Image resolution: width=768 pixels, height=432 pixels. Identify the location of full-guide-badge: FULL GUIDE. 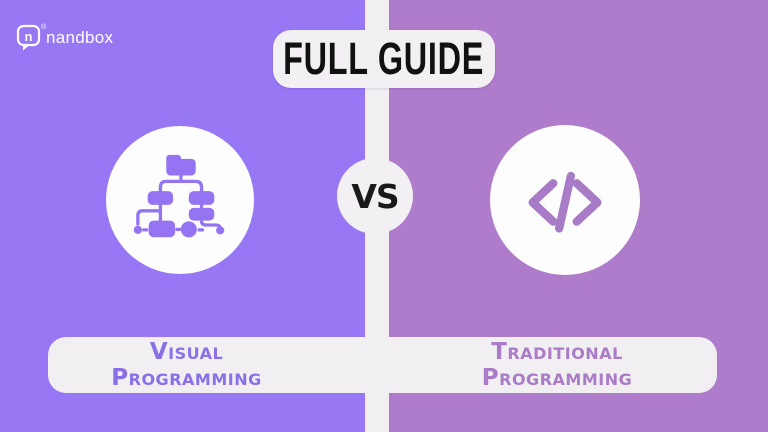
(384, 59).